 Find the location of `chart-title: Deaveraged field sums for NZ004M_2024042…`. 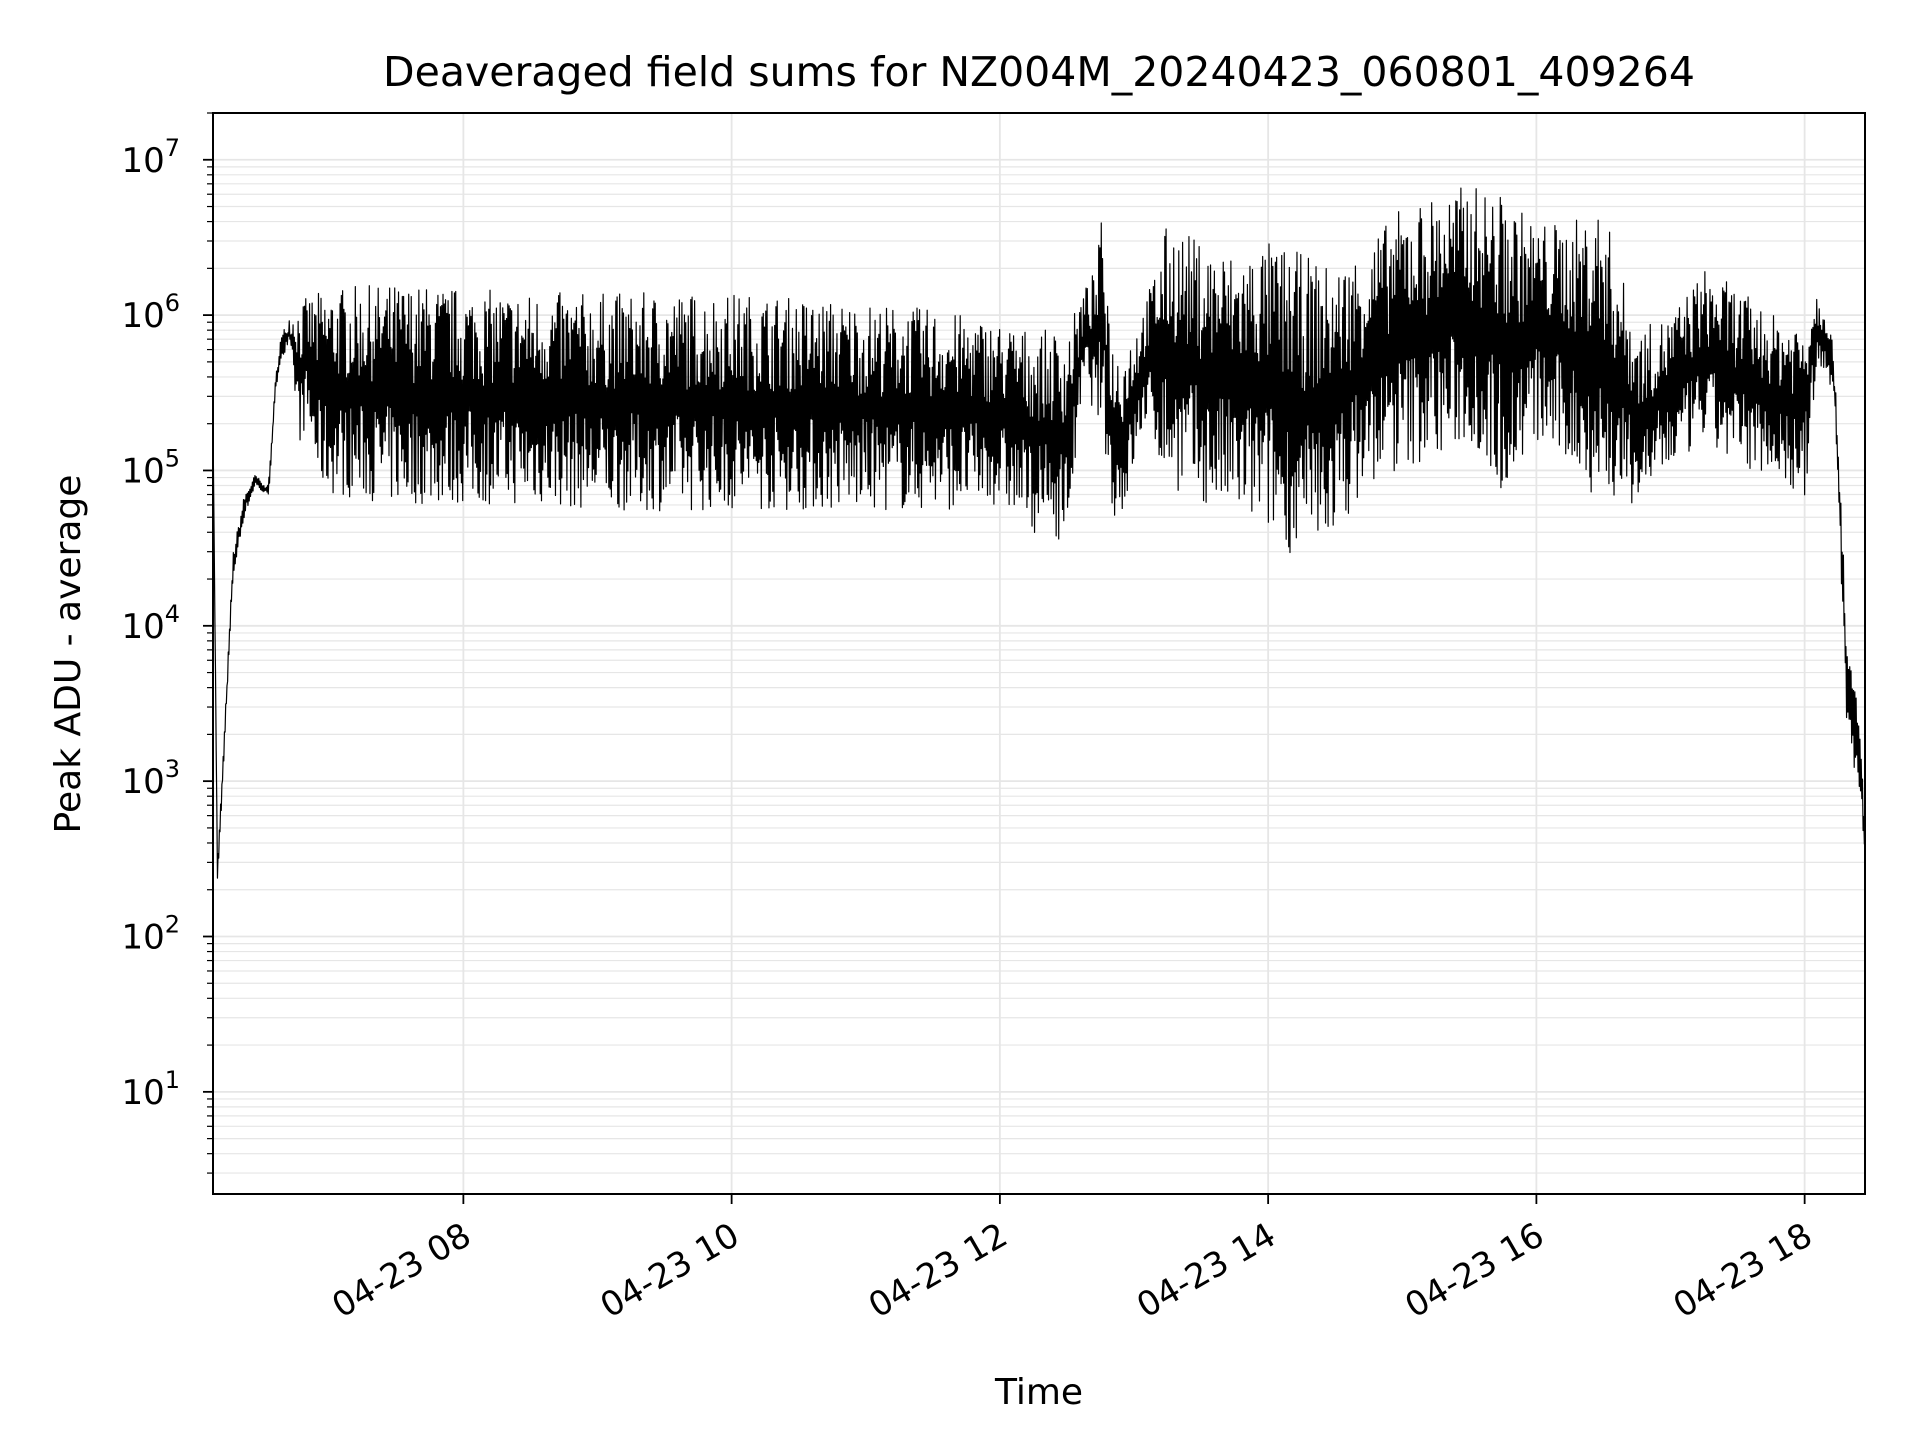

chart-title: Deaveraged field sums for NZ004M_2024042… is located at coordinates (1039, 72).